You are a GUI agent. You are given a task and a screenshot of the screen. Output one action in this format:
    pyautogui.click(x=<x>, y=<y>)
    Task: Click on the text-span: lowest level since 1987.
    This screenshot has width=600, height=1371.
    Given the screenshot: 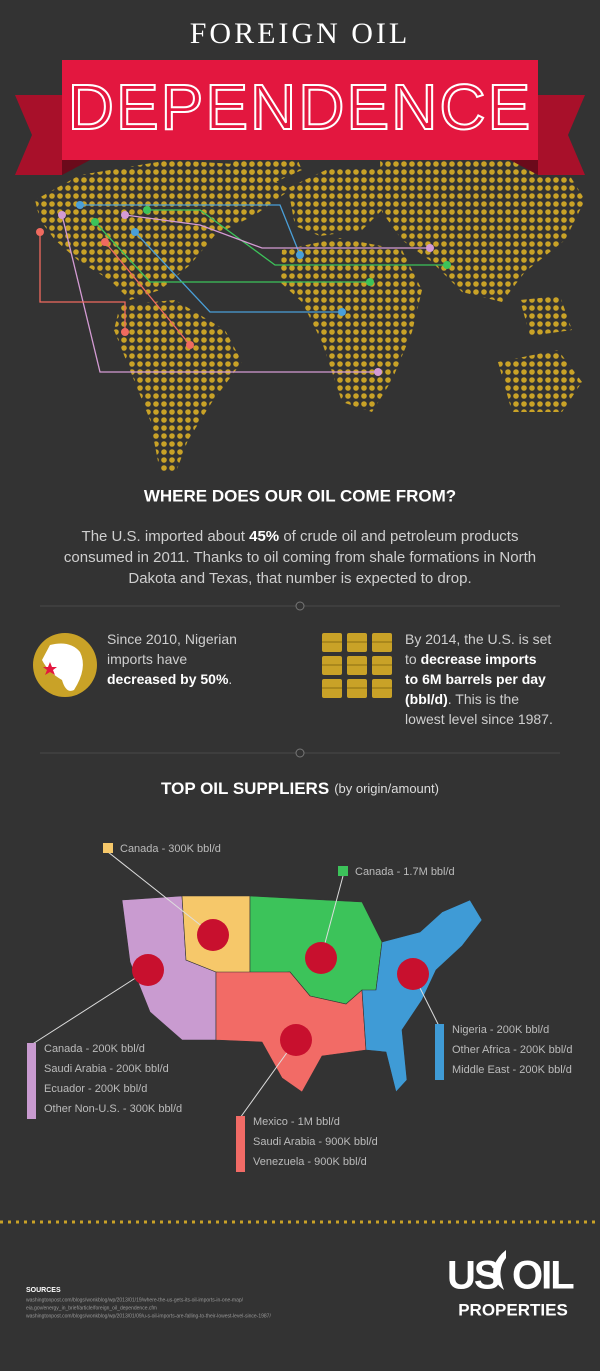 What is the action you would take?
    pyautogui.click(x=479, y=719)
    